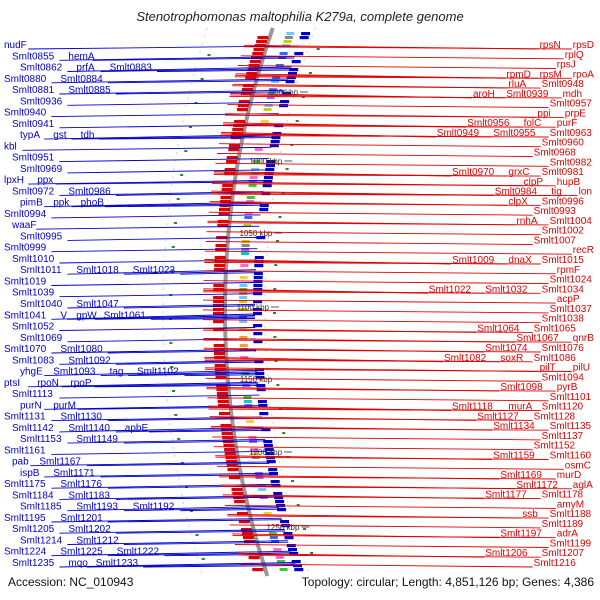 This screenshot has height=600, width=600. I want to click on inner-ring, so click(290, 302).